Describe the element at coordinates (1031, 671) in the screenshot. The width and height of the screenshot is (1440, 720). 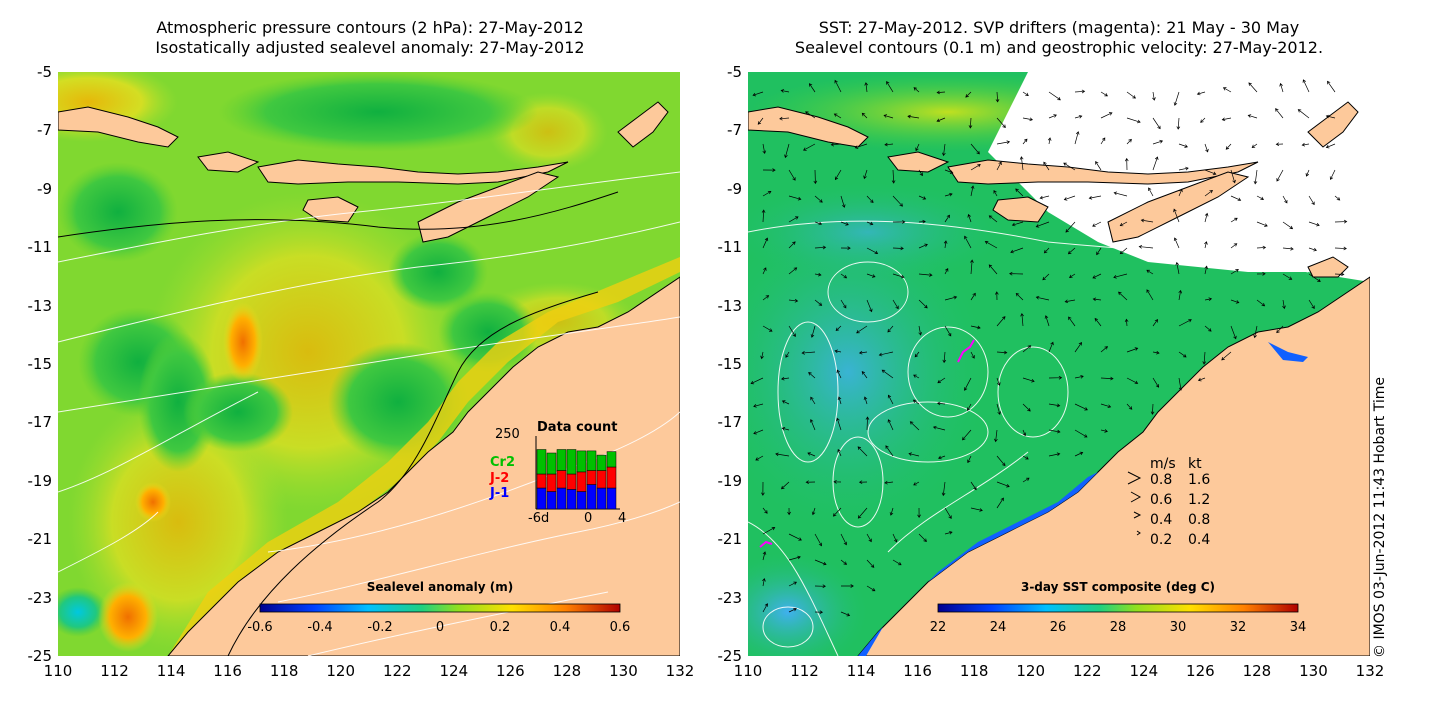
I see `x-tick-label: 120` at that location.